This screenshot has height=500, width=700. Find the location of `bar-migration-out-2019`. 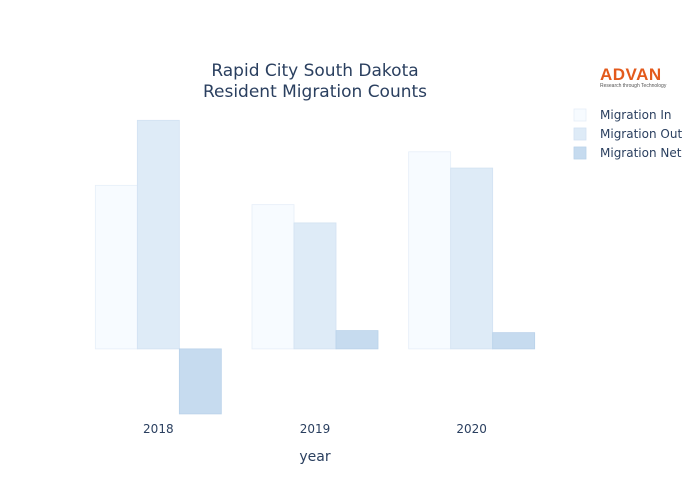

bar-migration-out-2019 is located at coordinates (315, 286).